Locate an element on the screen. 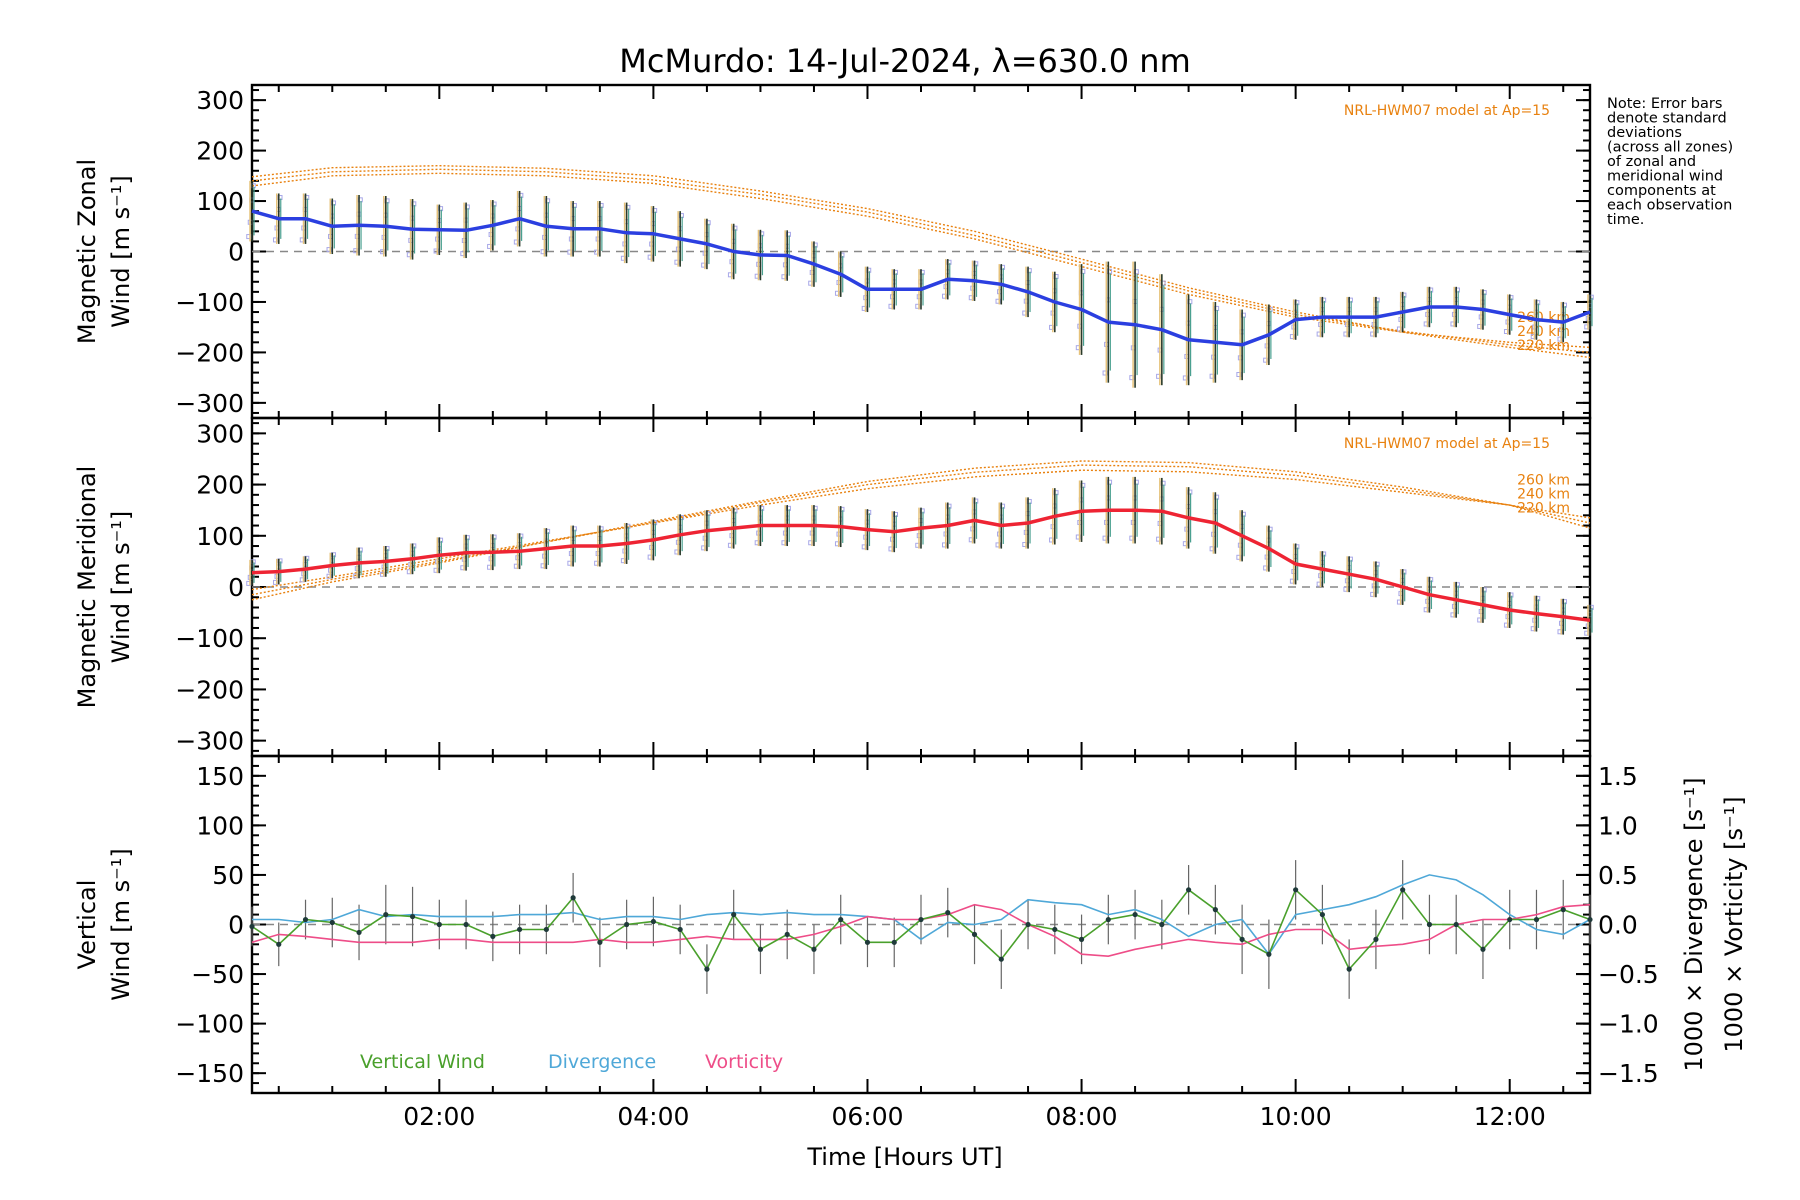  note-line: Note: Error bars is located at coordinates (1664, 104).